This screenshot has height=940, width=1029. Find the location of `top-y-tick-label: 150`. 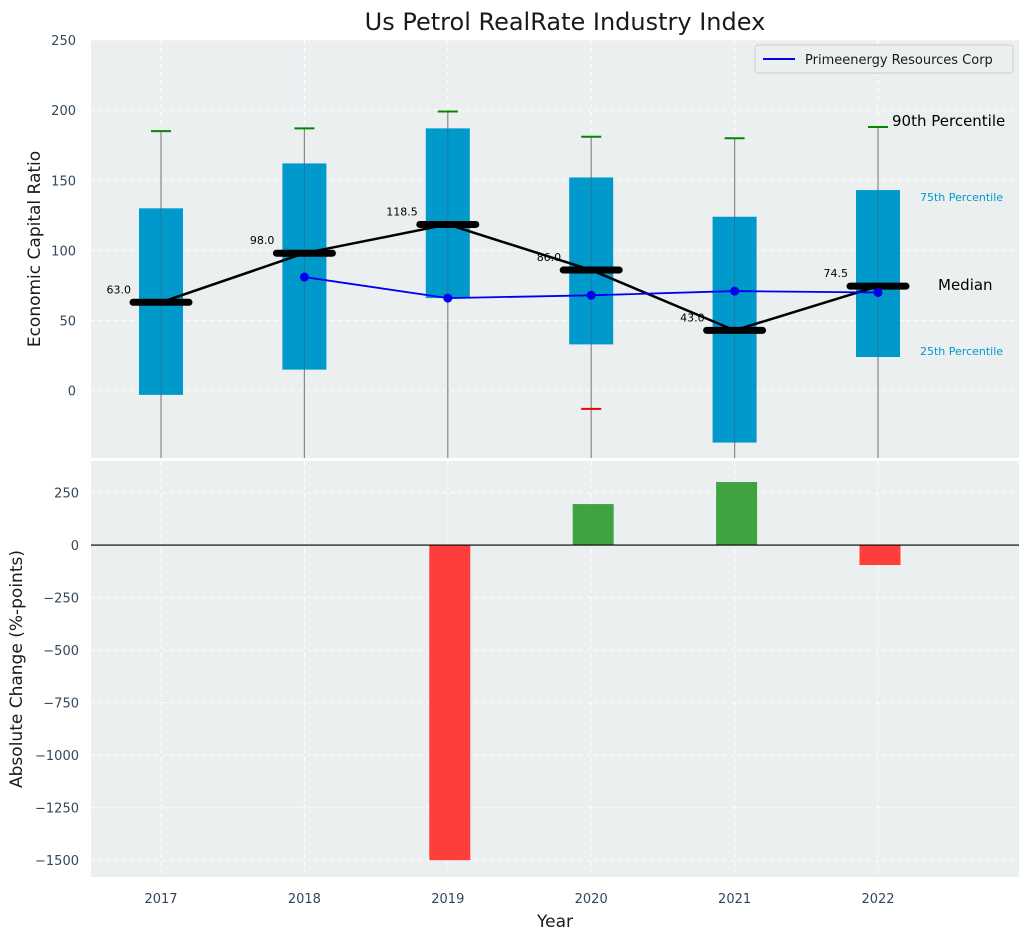

top-y-tick-label: 150 is located at coordinates (63, 181).